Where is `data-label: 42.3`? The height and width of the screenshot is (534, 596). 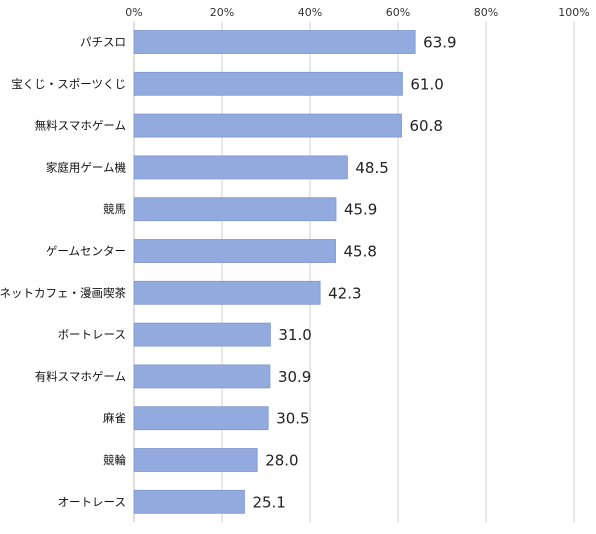
data-label: 42.3 is located at coordinates (344, 293).